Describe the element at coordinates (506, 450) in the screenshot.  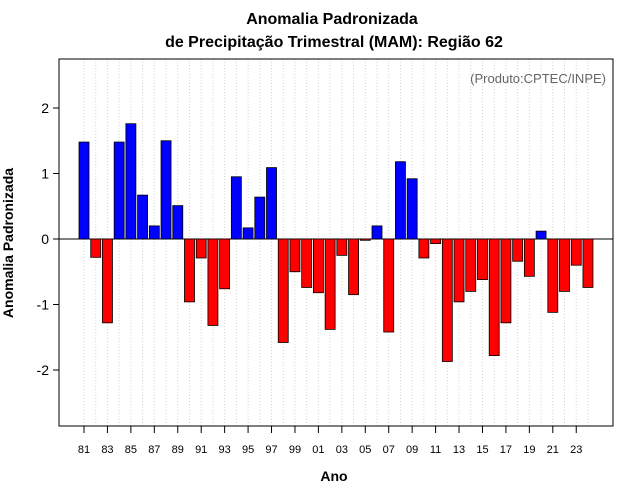
I see `x-tick-label: 17` at that location.